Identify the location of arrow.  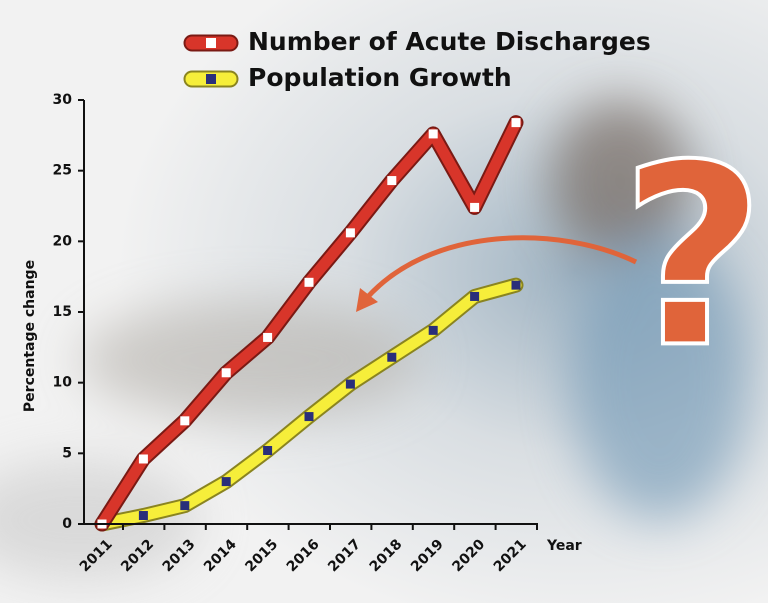
(500, 268).